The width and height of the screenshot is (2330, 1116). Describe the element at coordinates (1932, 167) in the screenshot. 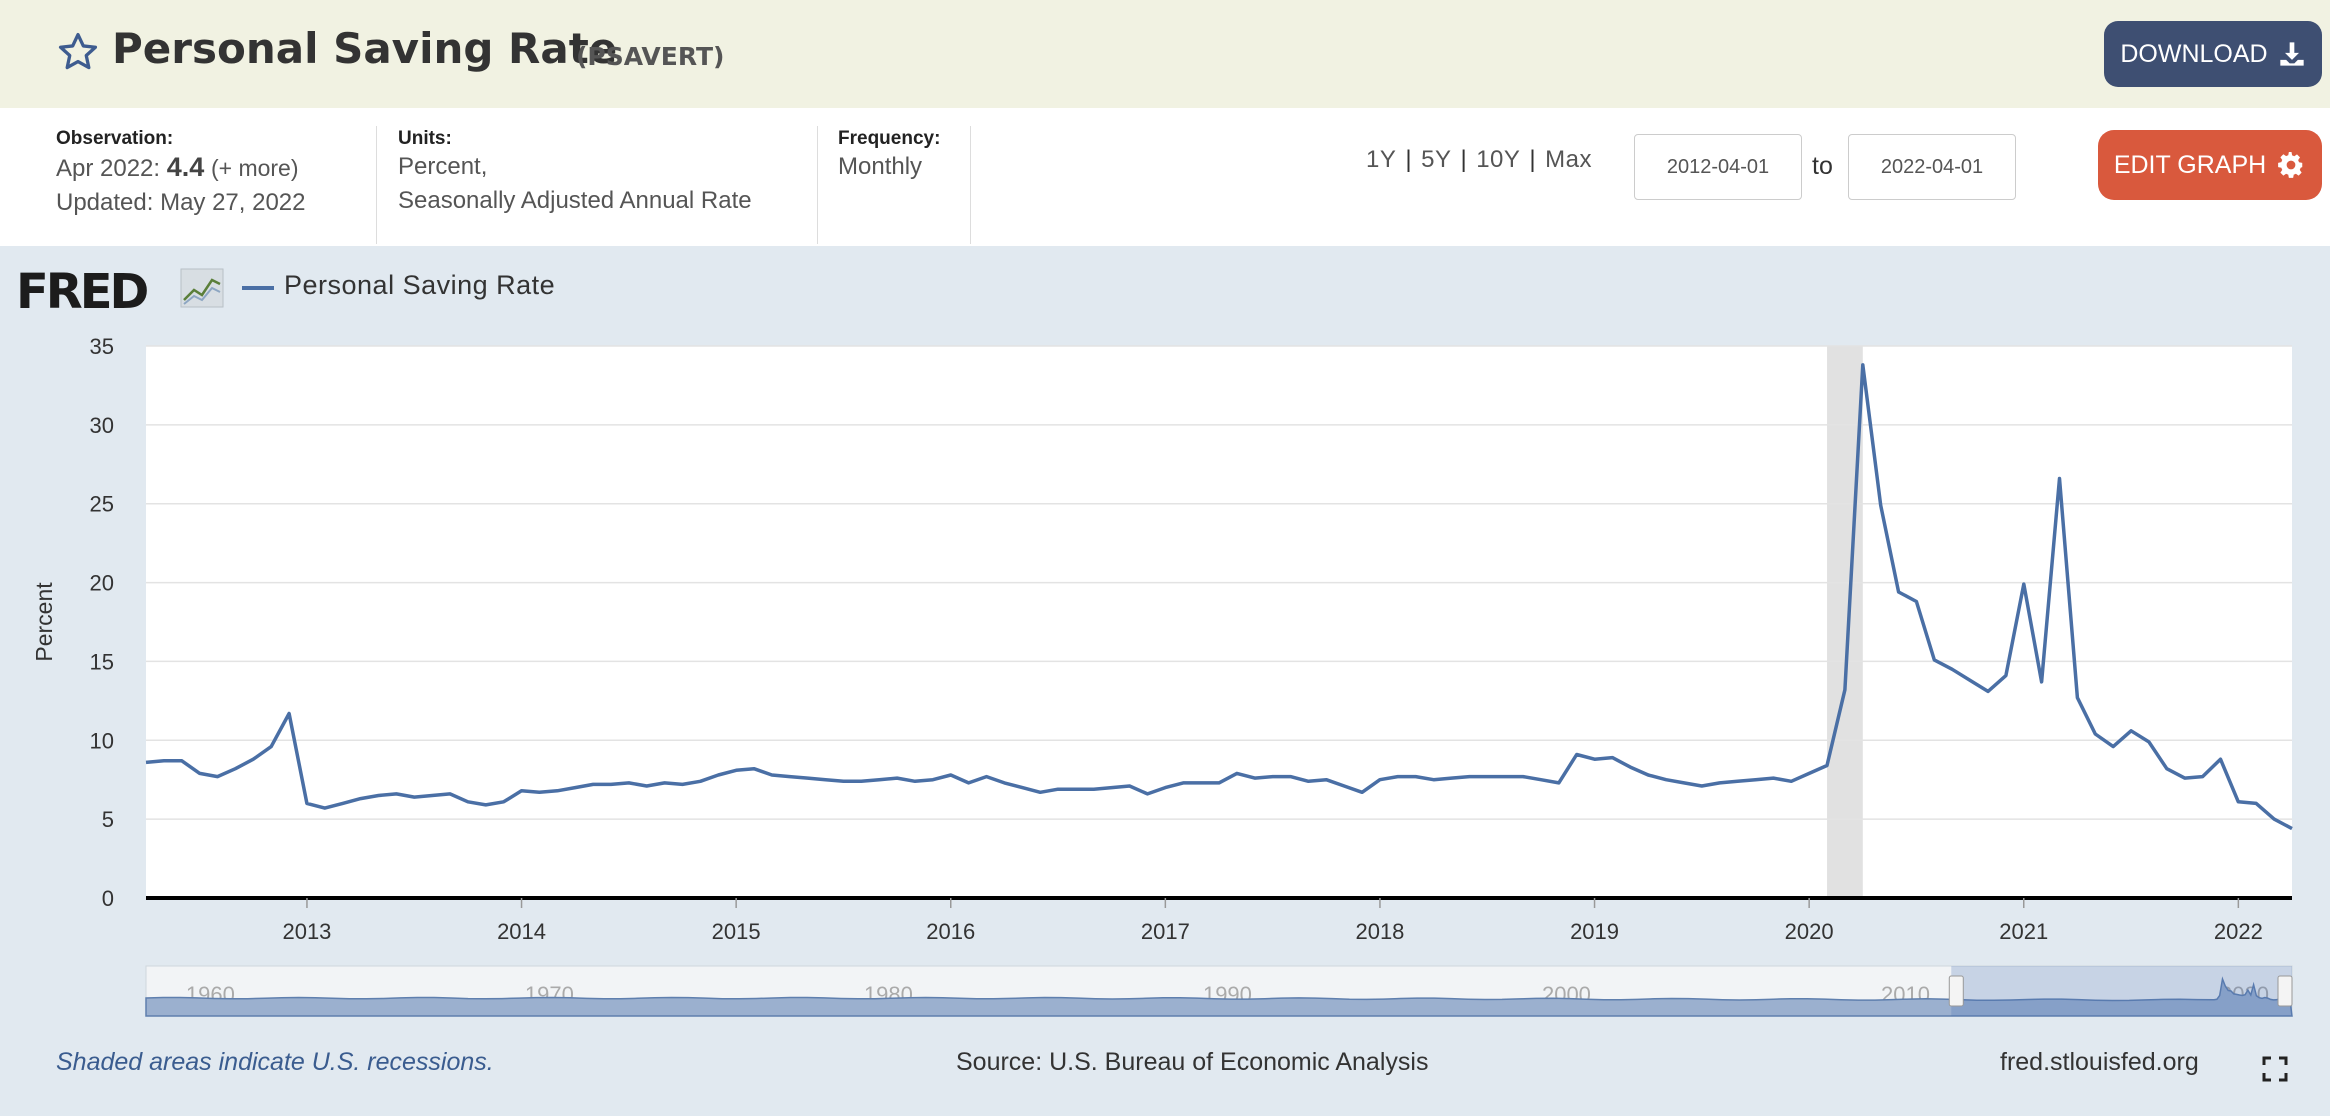

I see `end-date-input: 2022-04-01` at that location.